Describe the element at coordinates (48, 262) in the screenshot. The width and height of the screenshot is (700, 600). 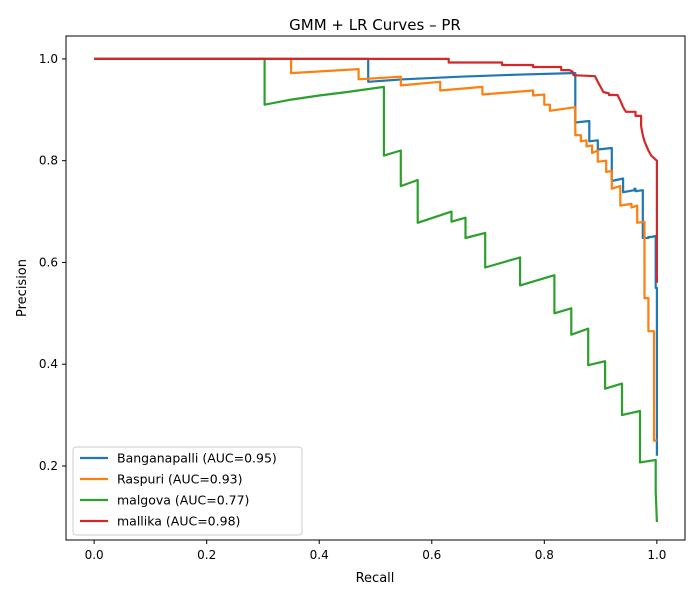
I see `y-tick-label: 0.6` at that location.